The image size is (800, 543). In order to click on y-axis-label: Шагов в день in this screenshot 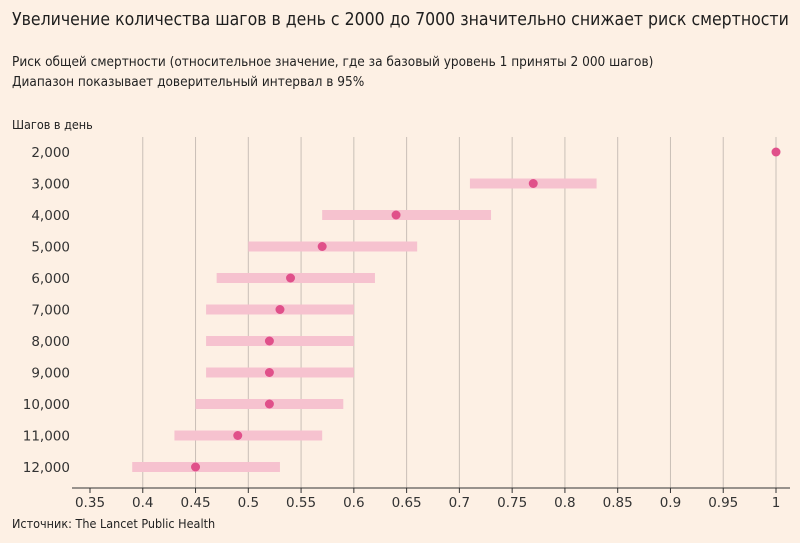, I will do `click(52, 124)`.